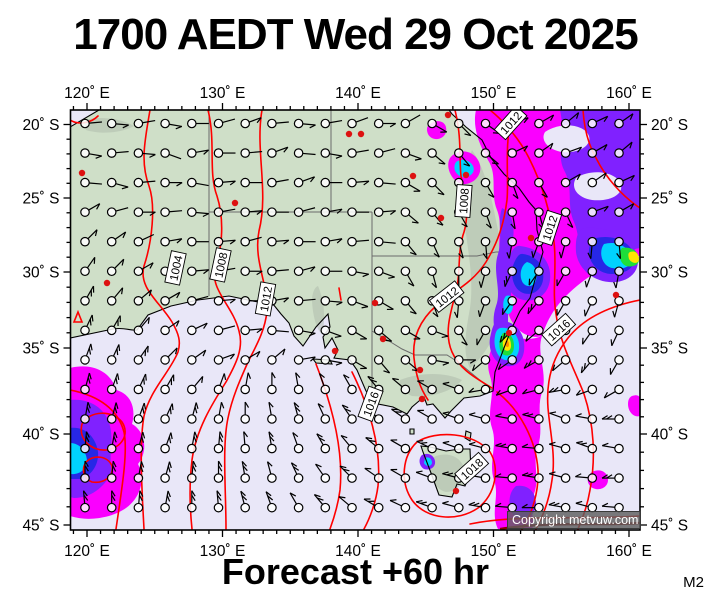 The height and width of the screenshot is (600, 711). Describe the element at coordinates (494, 551) in the screenshot. I see `lon-label-bottom: 150˚ E` at that location.